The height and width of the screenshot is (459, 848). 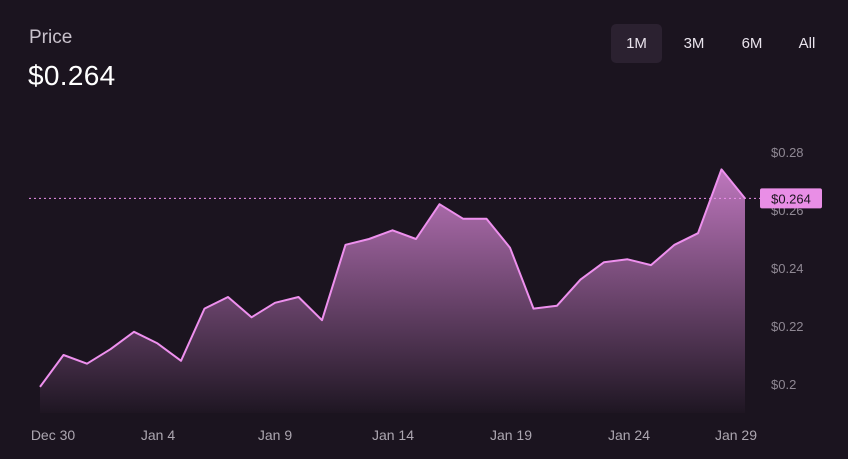 What do you see at coordinates (783, 384) in the screenshot?
I see `y-tick-label: $0.2` at bounding box center [783, 384].